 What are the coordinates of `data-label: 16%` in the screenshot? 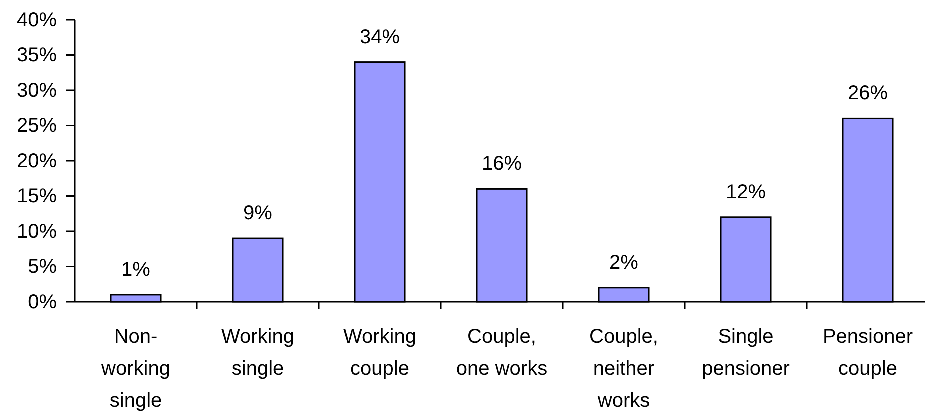 It's located at (502, 164).